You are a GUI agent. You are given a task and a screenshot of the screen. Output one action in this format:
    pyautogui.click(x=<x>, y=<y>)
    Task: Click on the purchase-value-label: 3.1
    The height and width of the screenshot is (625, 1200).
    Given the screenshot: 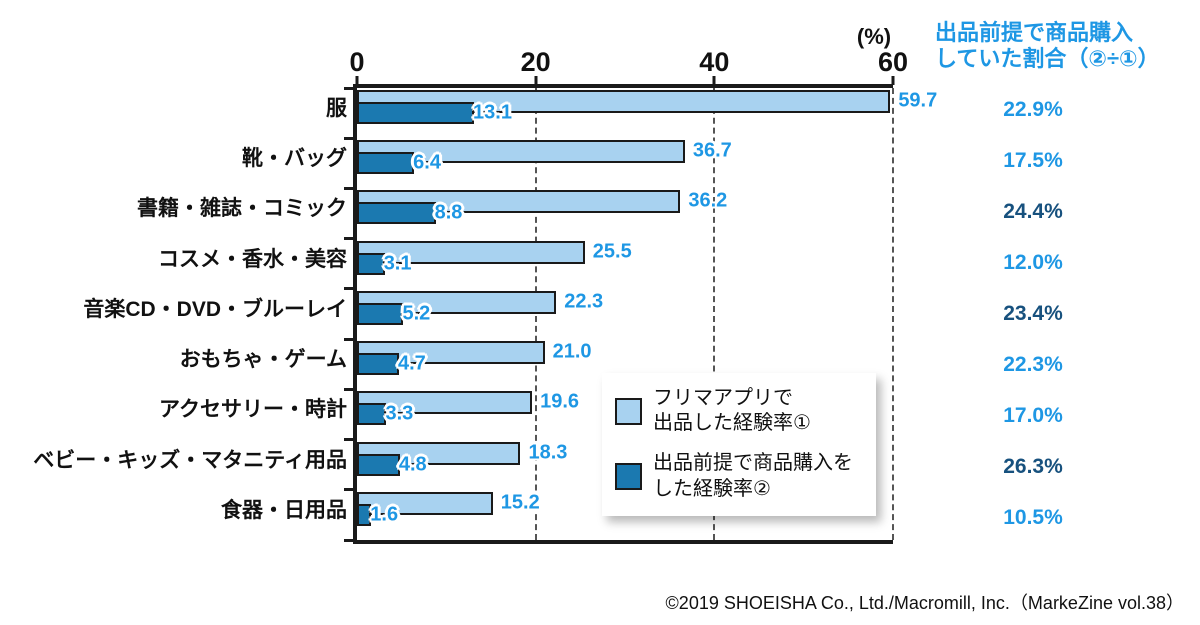 What is the action you would take?
    pyautogui.click(x=397, y=263)
    